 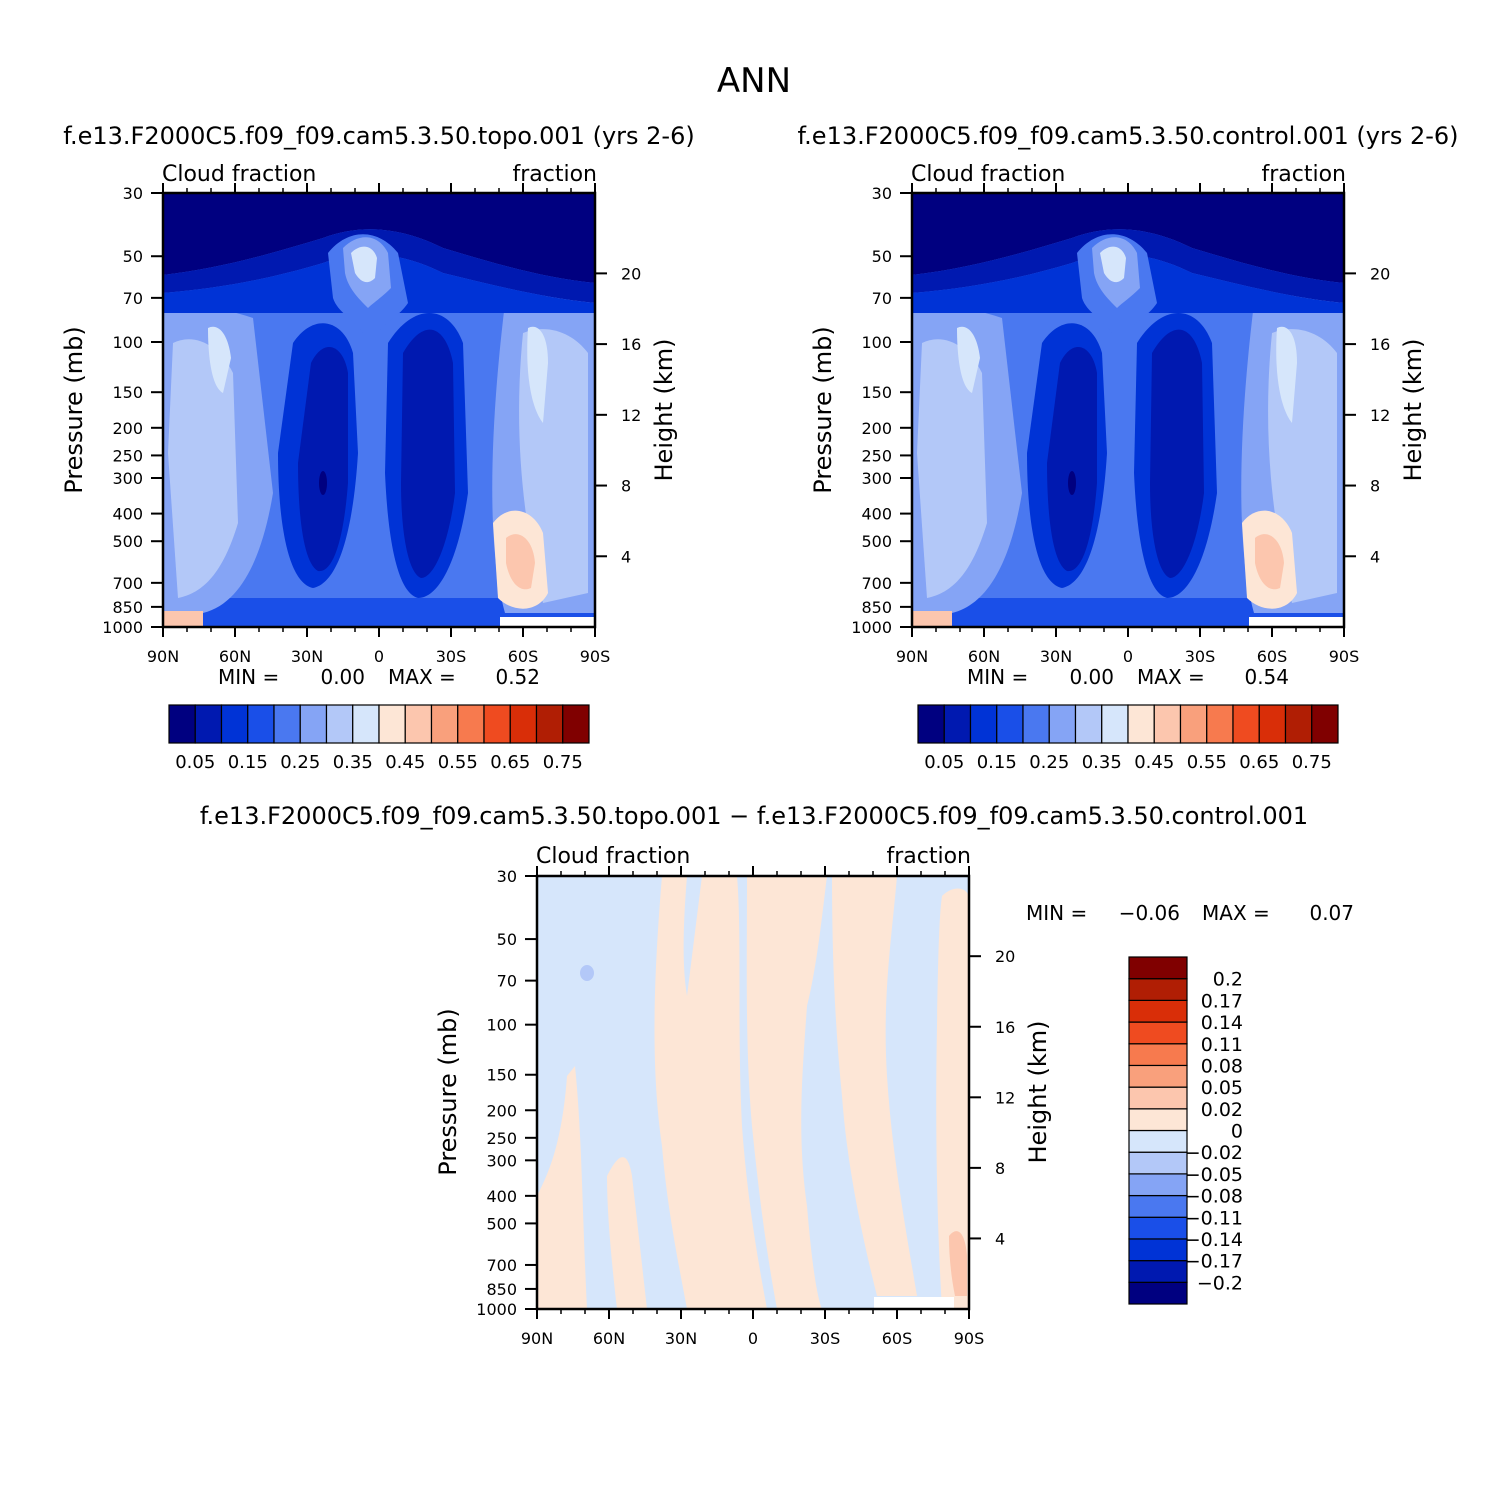 What do you see at coordinates (626, 556) in the screenshot?
I see `y2-tick-label: 4` at bounding box center [626, 556].